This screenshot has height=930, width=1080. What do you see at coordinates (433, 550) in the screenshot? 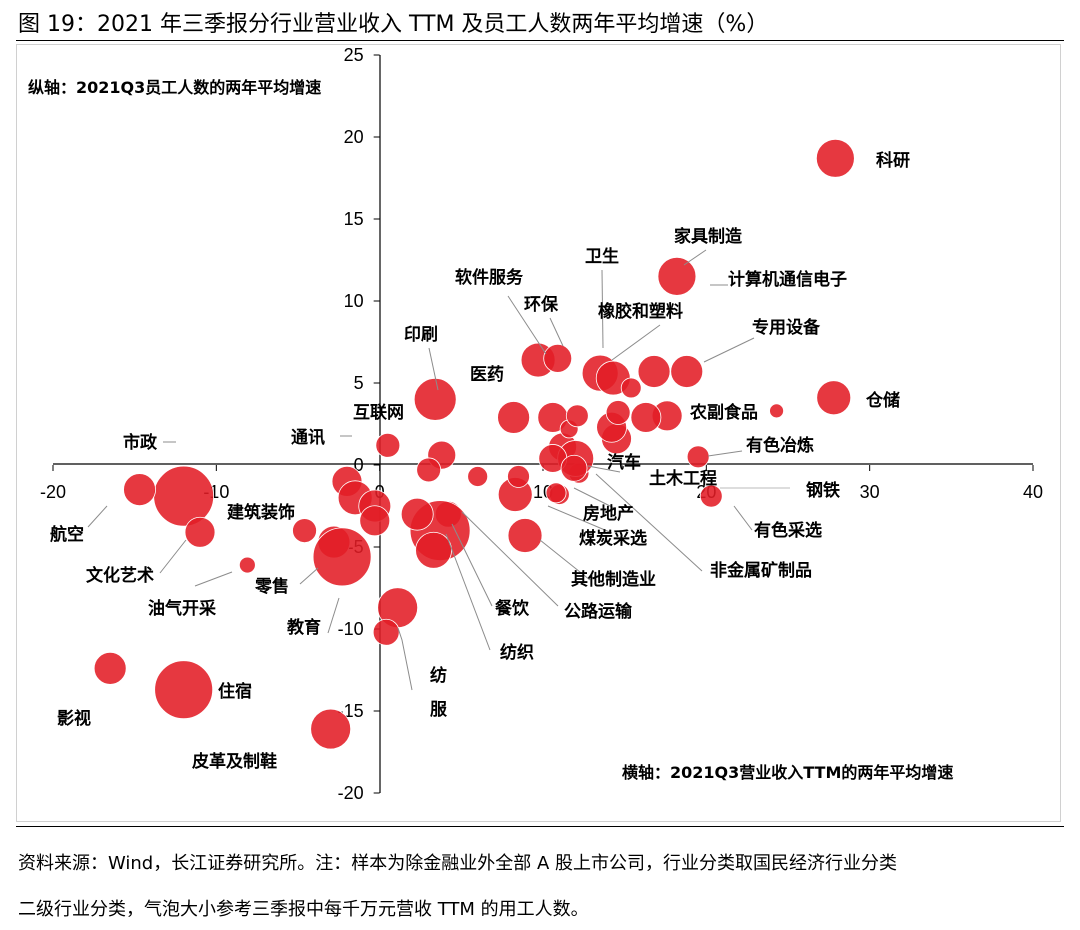
I see `bubble-纺织` at bounding box center [433, 550].